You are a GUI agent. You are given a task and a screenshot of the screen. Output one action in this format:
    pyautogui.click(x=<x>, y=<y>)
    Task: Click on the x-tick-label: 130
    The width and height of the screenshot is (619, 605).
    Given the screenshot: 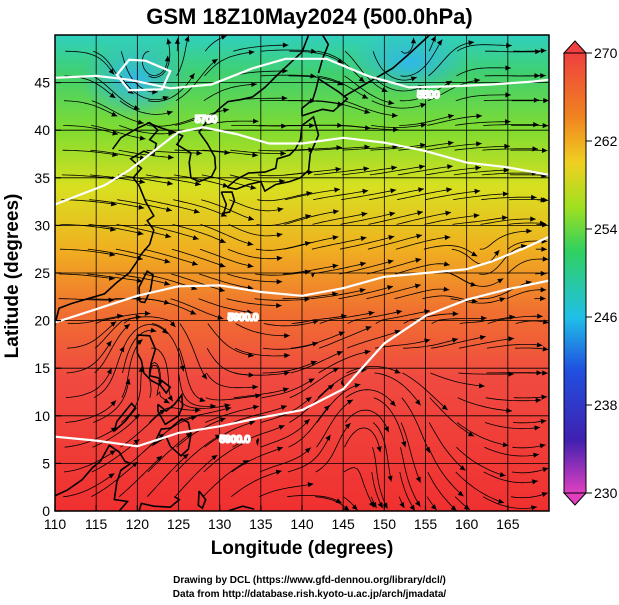 What is the action you would take?
    pyautogui.click(x=220, y=524)
    